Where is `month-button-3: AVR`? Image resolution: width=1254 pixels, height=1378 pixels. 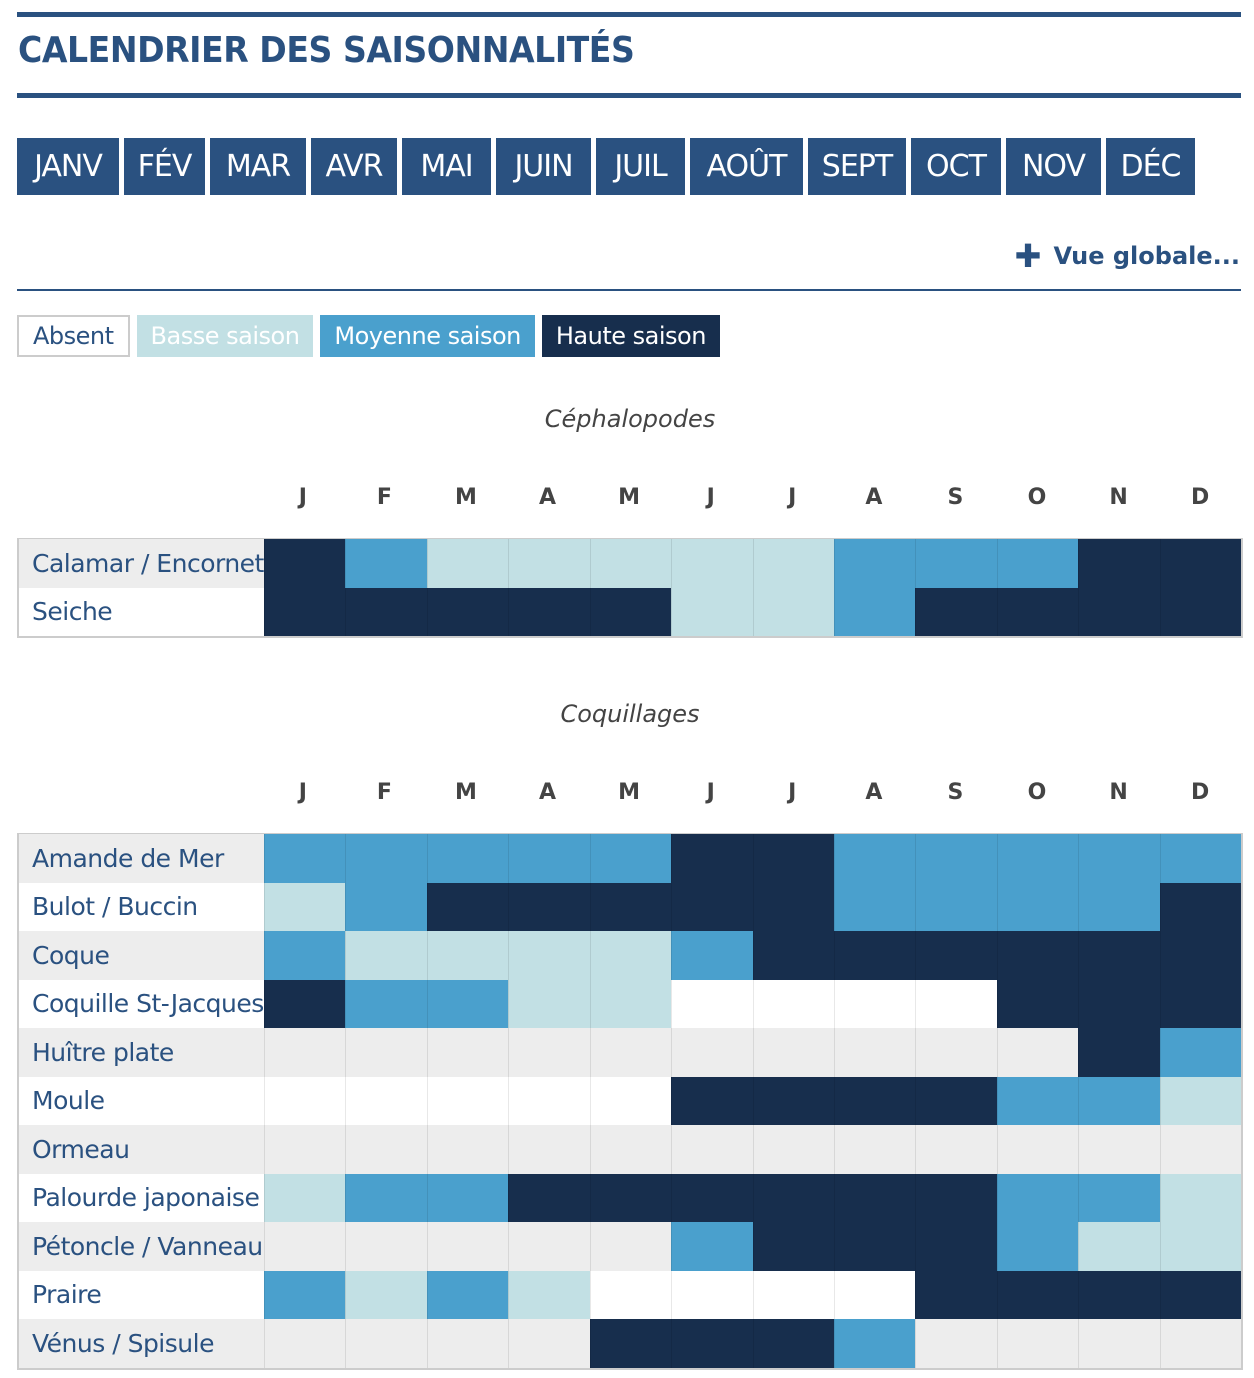 month-button-3: AVR is located at coordinates (354, 166).